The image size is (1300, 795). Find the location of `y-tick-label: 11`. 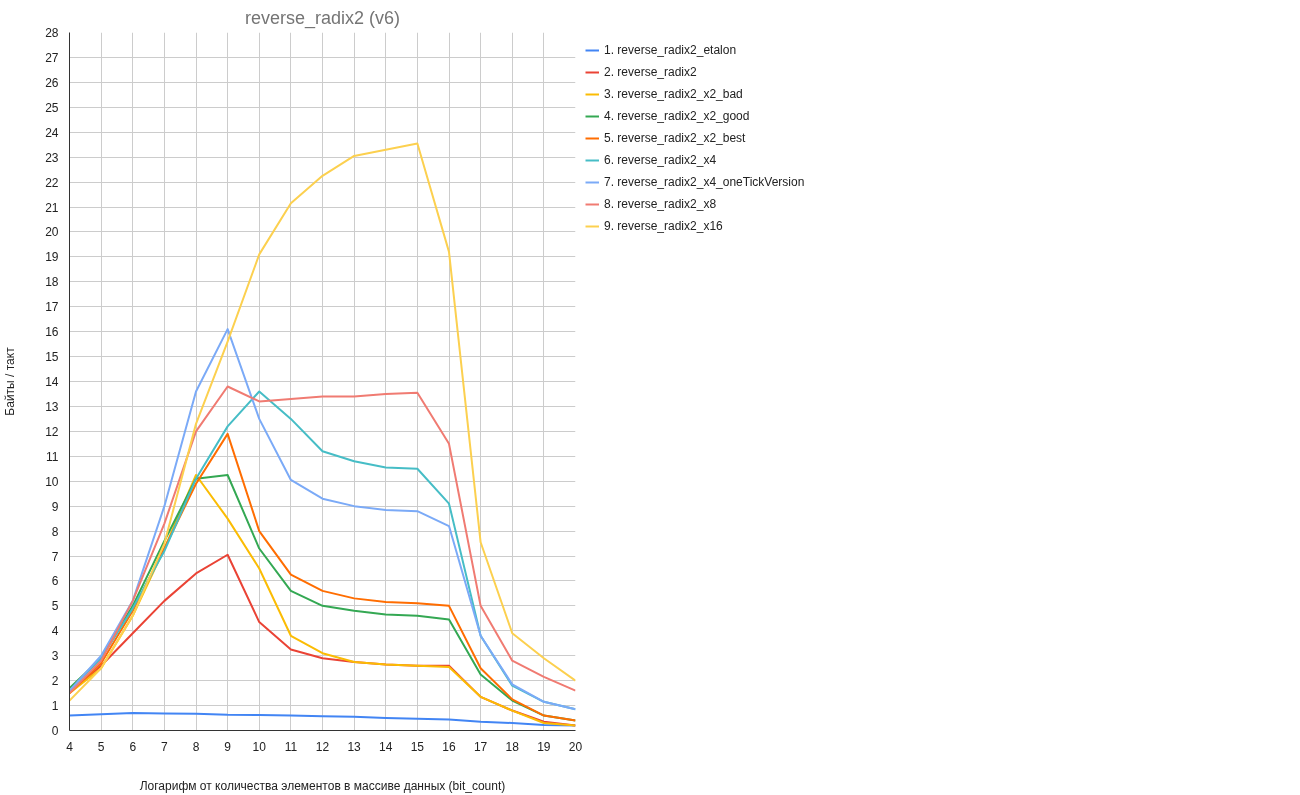

y-tick-label: 11 is located at coordinates (52, 456).